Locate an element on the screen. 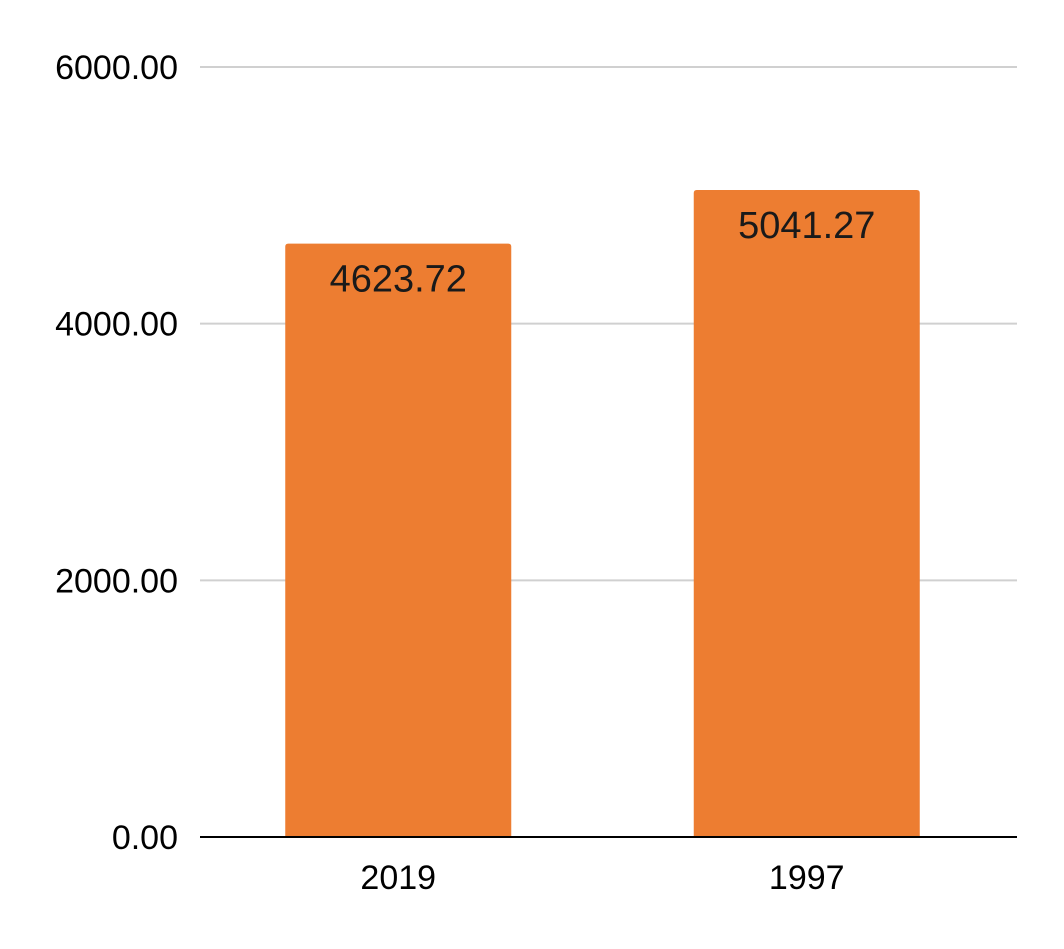 The height and width of the screenshot is (949, 1064). y-tick-label: 2000.00 is located at coordinates (116, 581).